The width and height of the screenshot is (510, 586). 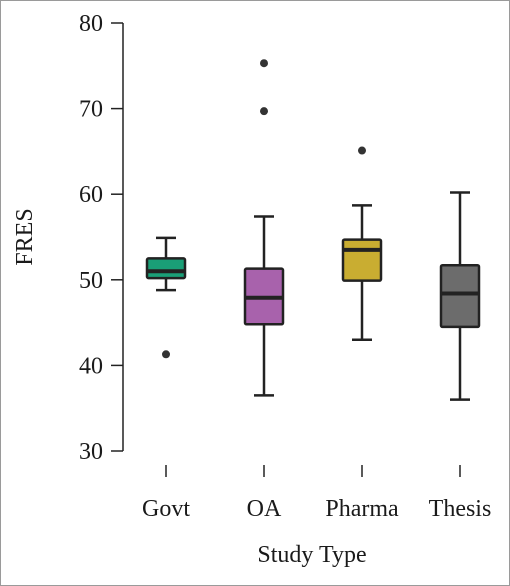 What do you see at coordinates (91, 366) in the screenshot?
I see `y-tick-label: 40` at bounding box center [91, 366].